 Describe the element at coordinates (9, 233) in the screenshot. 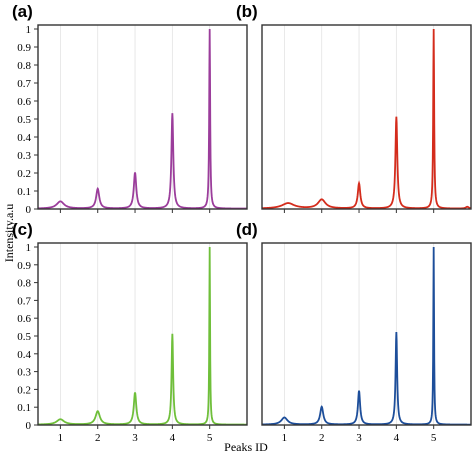

I see `y-axis-title: Intensity.a.u` at that location.